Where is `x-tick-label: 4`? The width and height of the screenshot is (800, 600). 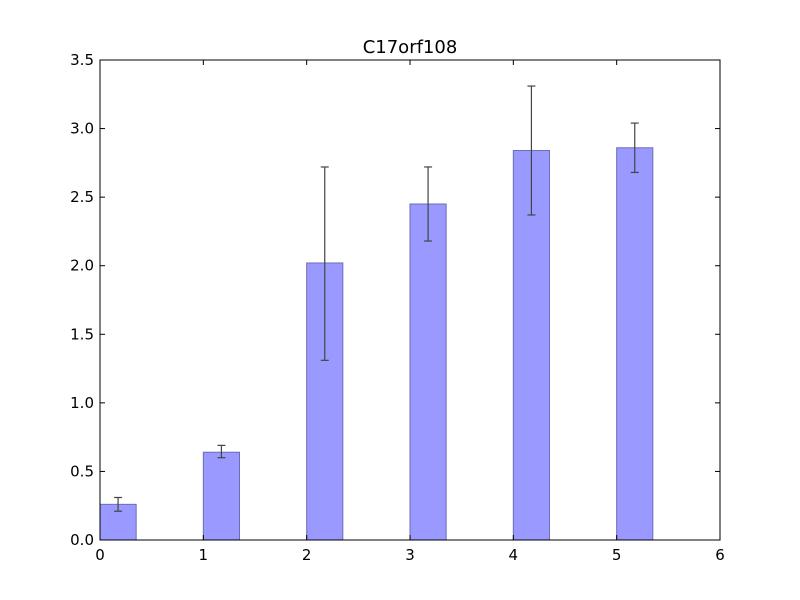 x-tick-label: 4 is located at coordinates (514, 555).